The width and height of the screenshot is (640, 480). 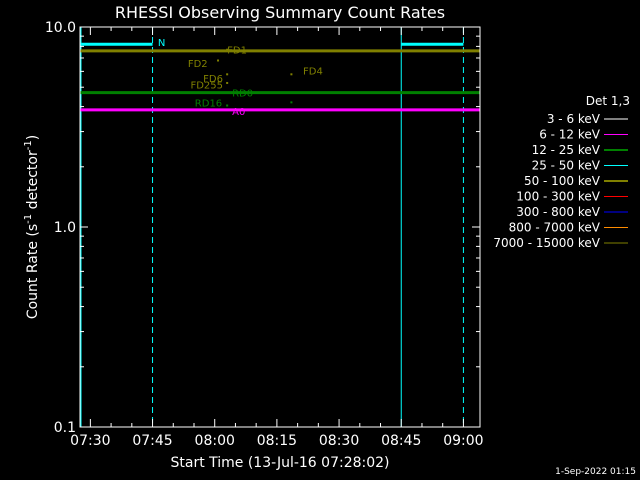 I want to click on series-levels, so click(x=280, y=77).